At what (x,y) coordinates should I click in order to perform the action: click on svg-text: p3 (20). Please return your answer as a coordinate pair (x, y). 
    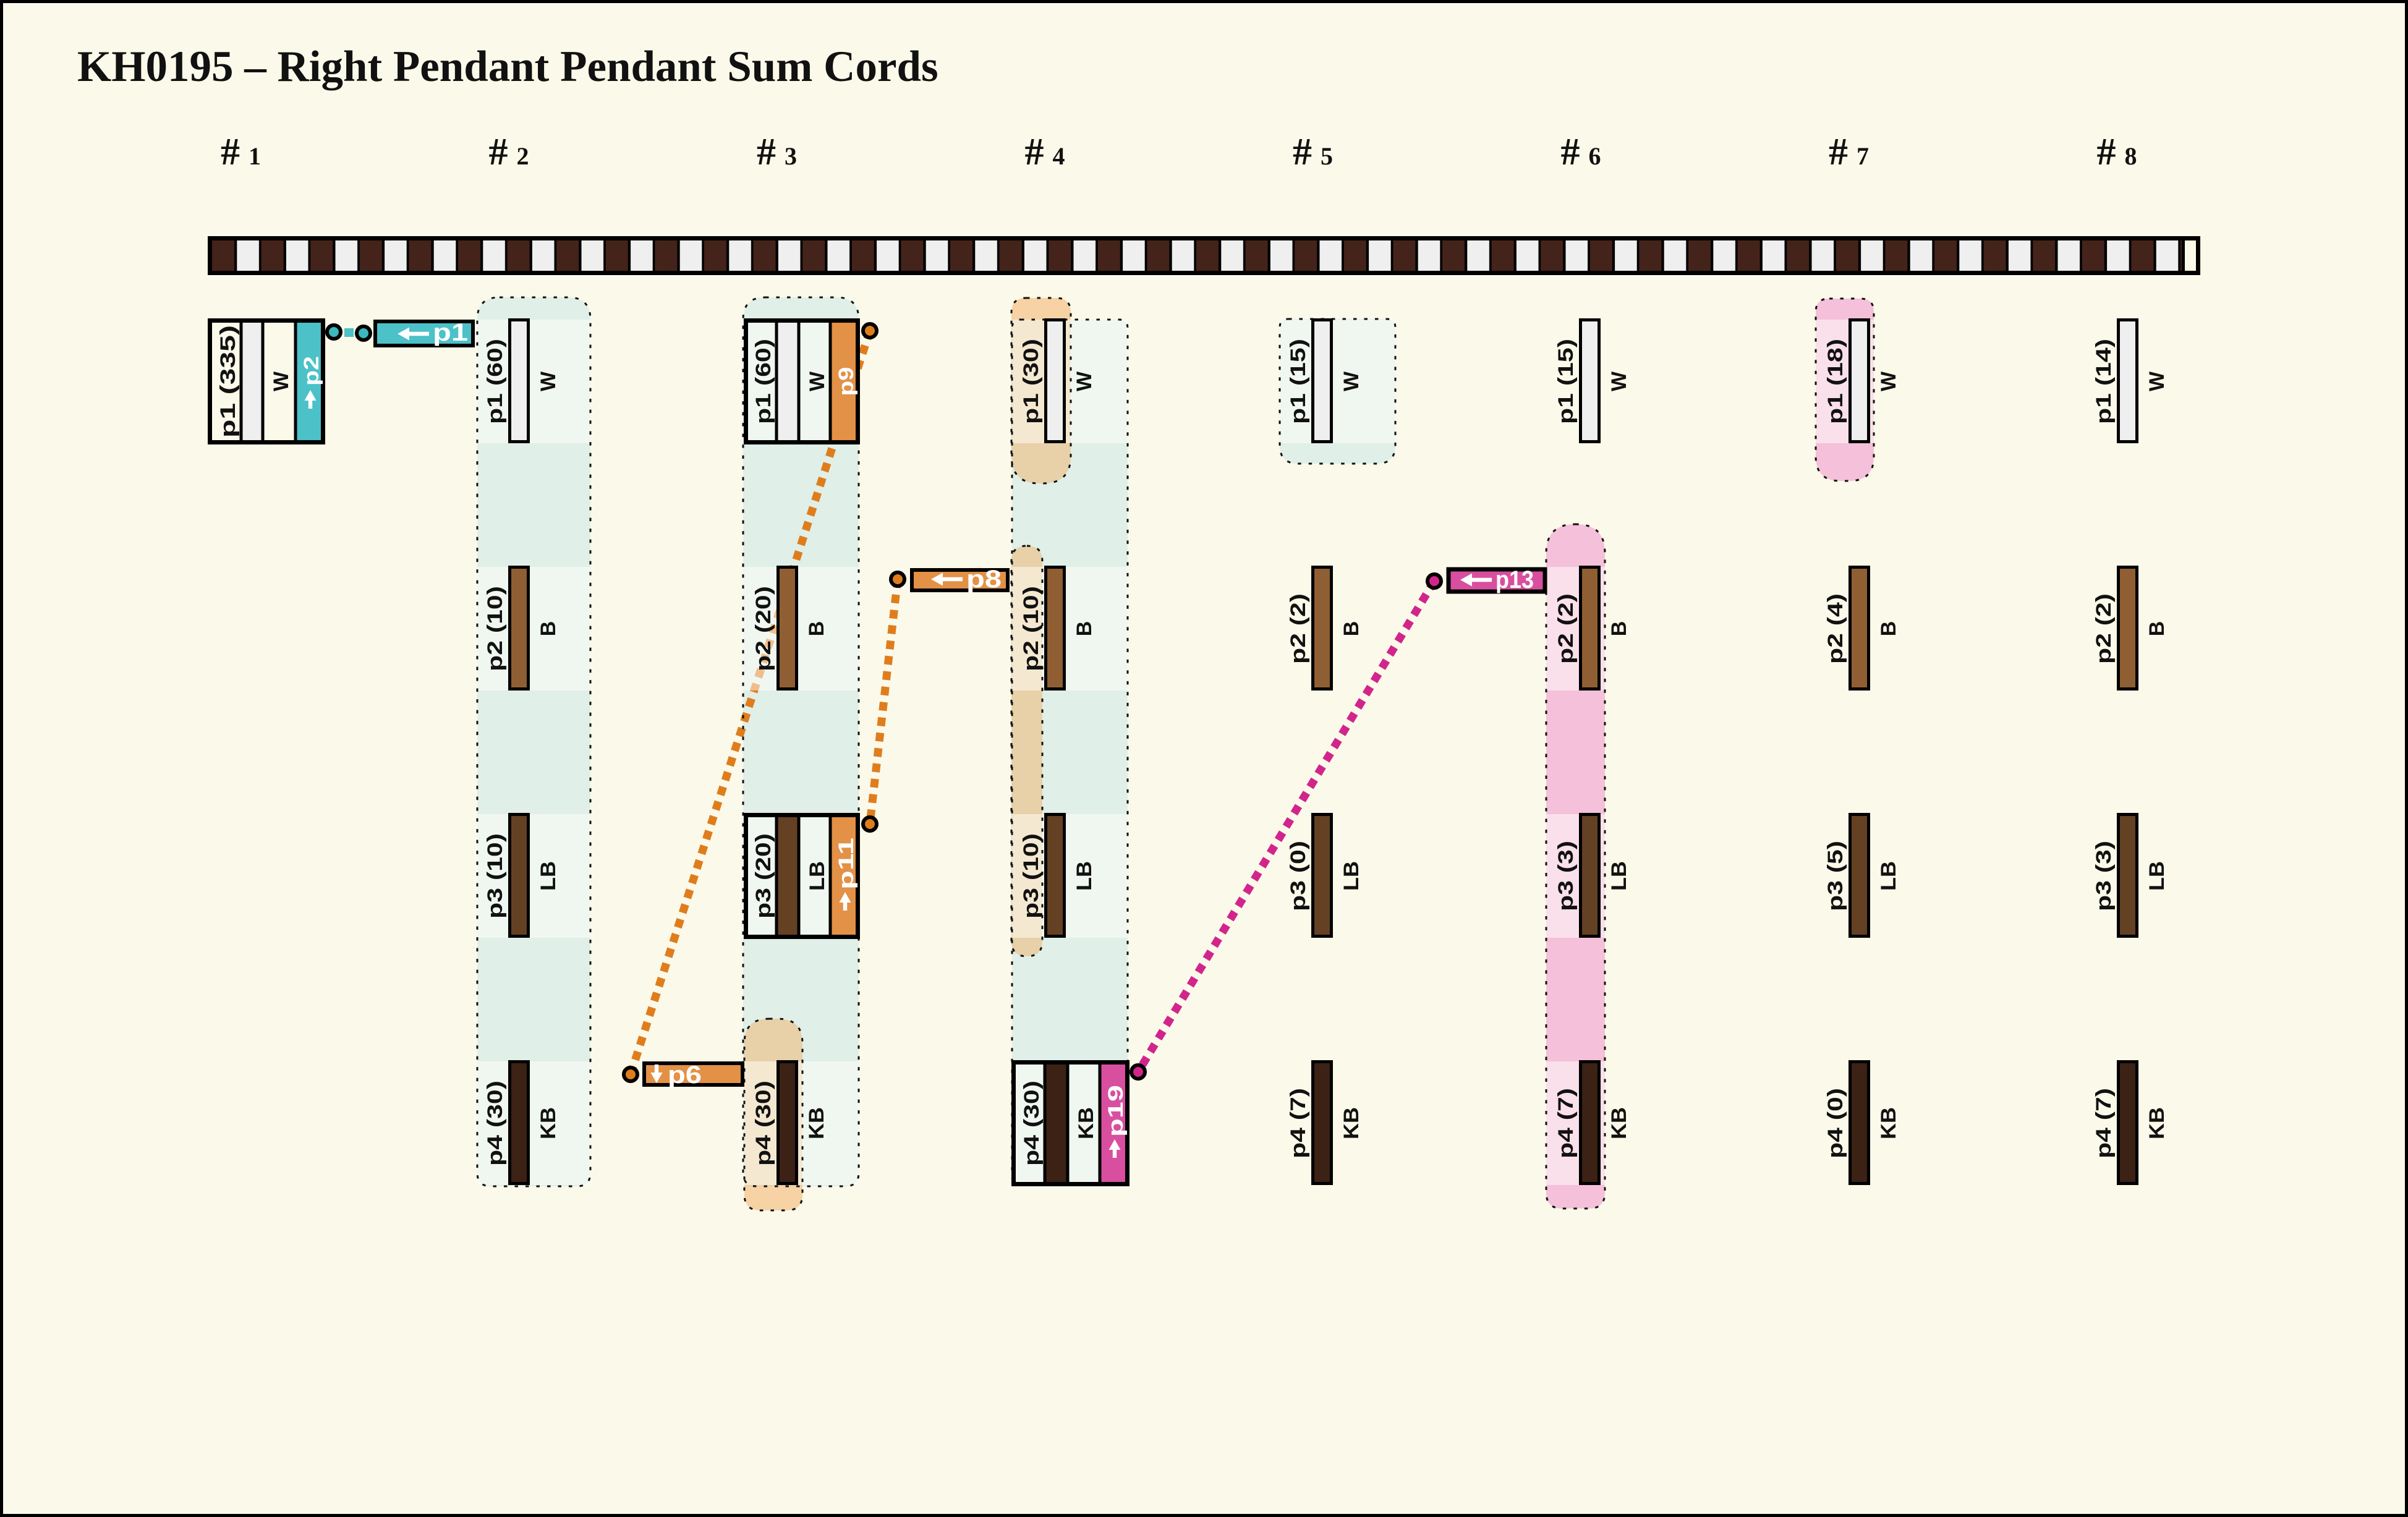
    Looking at the image, I should click on (763, 876).